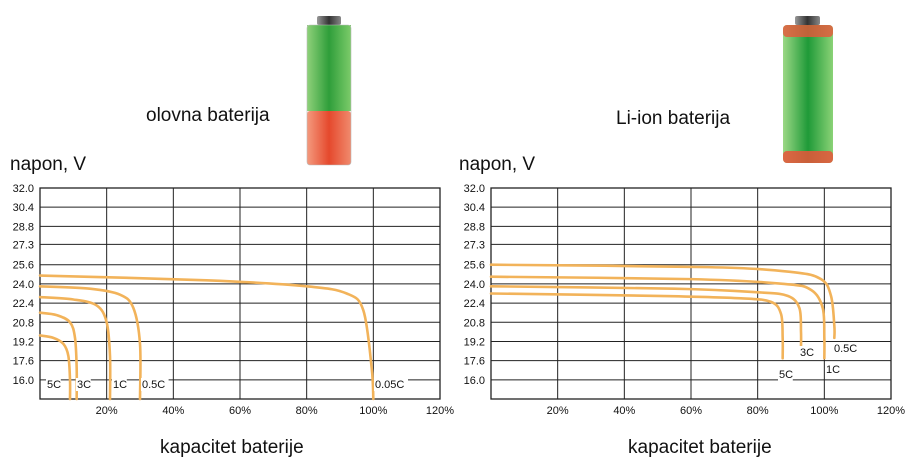 Image resolution: width=907 pixels, height=461 pixels. What do you see at coordinates (808, 89) in the screenshot?
I see `li-ion-battery-icon` at bounding box center [808, 89].